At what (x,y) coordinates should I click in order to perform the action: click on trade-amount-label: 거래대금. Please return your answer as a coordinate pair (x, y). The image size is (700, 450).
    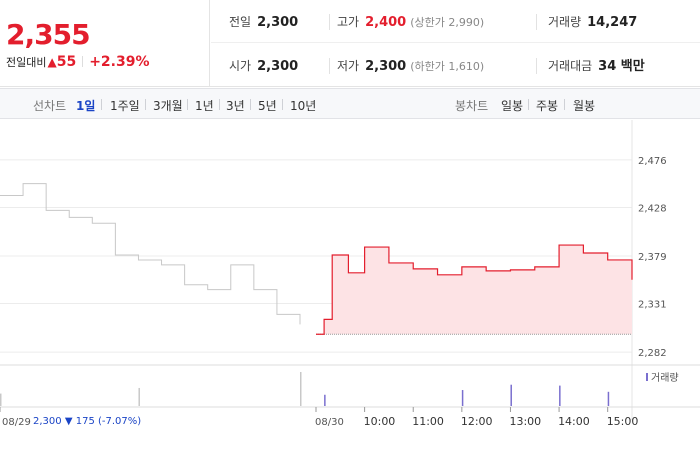
    Looking at the image, I should click on (570, 66).